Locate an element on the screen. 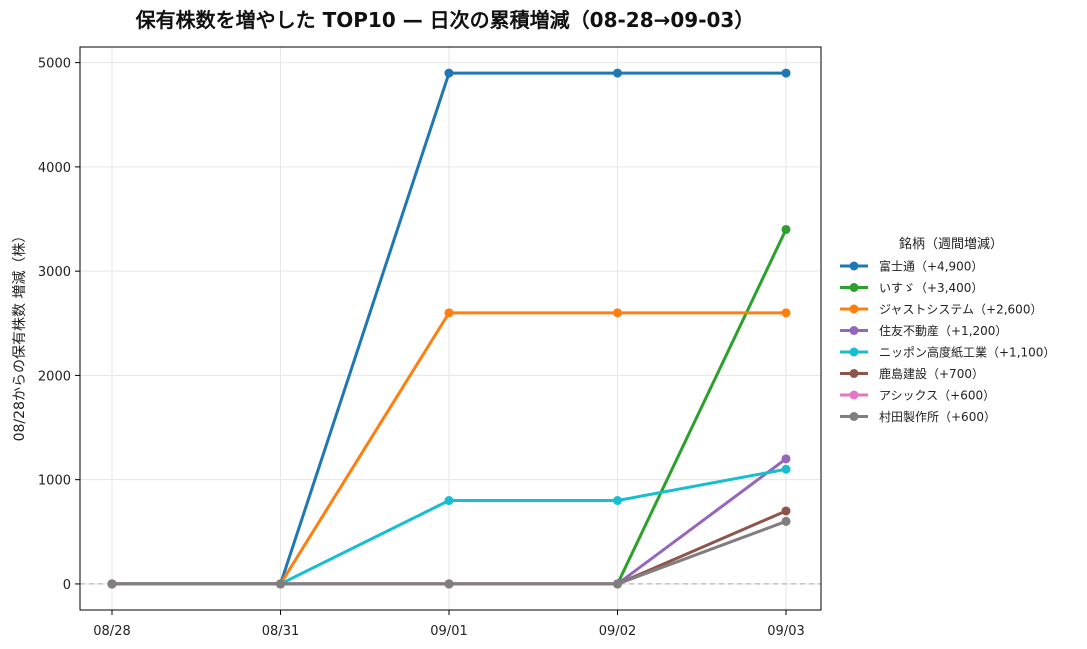  legend-item: 住友不動産（+1,200） is located at coordinates (923, 330).